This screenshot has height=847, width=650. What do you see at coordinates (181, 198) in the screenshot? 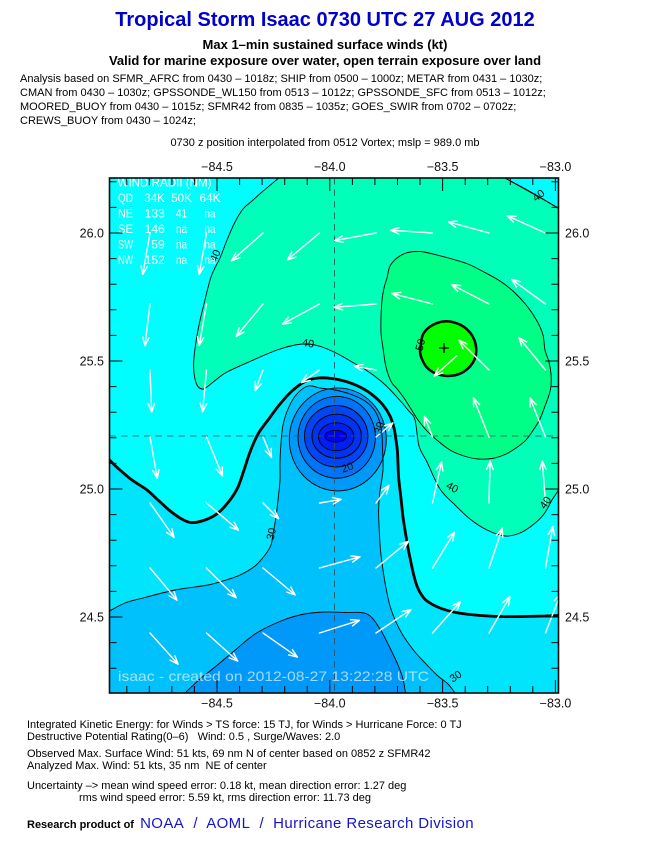
I see `svg-text: 50K` at bounding box center [181, 198].